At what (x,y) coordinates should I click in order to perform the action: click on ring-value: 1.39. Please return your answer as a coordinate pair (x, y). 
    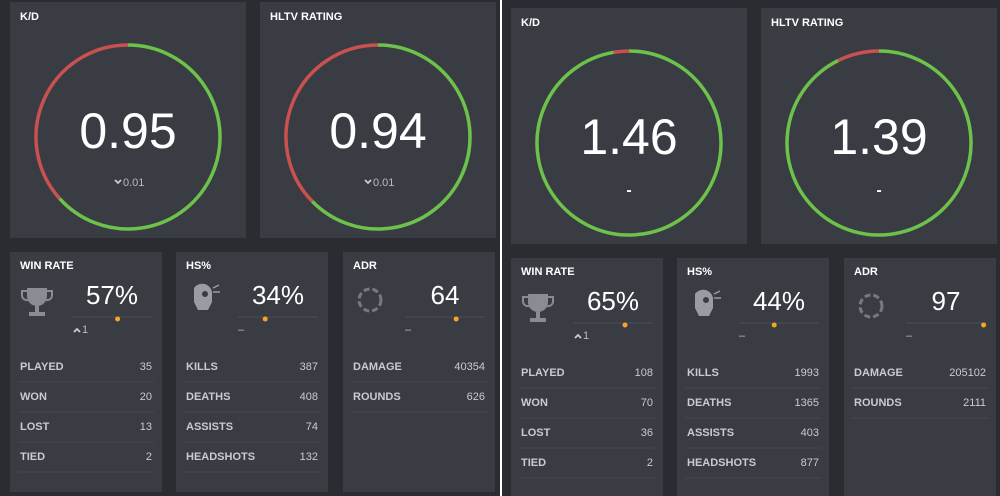
    Looking at the image, I should click on (878, 137).